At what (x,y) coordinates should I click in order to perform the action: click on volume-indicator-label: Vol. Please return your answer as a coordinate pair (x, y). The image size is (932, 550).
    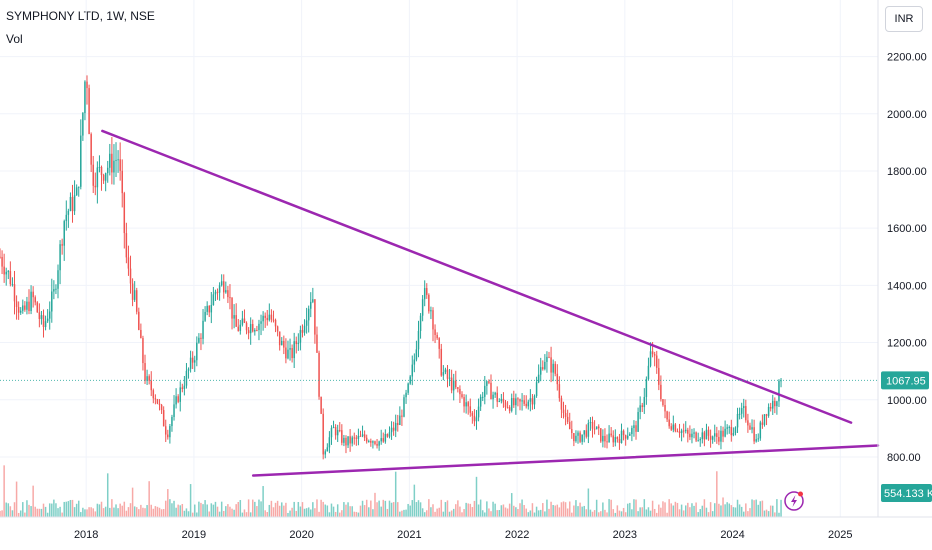
    Looking at the image, I should click on (14, 39).